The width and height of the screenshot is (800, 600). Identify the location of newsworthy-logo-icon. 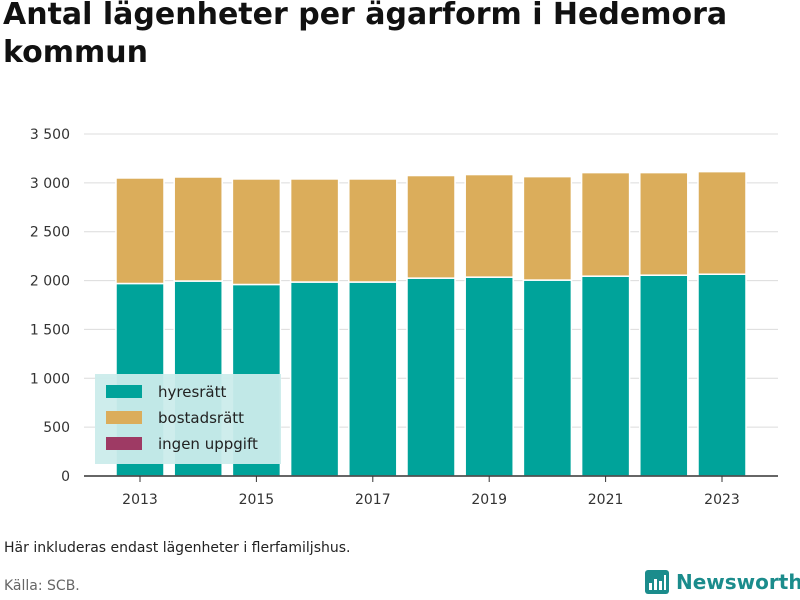
(657, 582).